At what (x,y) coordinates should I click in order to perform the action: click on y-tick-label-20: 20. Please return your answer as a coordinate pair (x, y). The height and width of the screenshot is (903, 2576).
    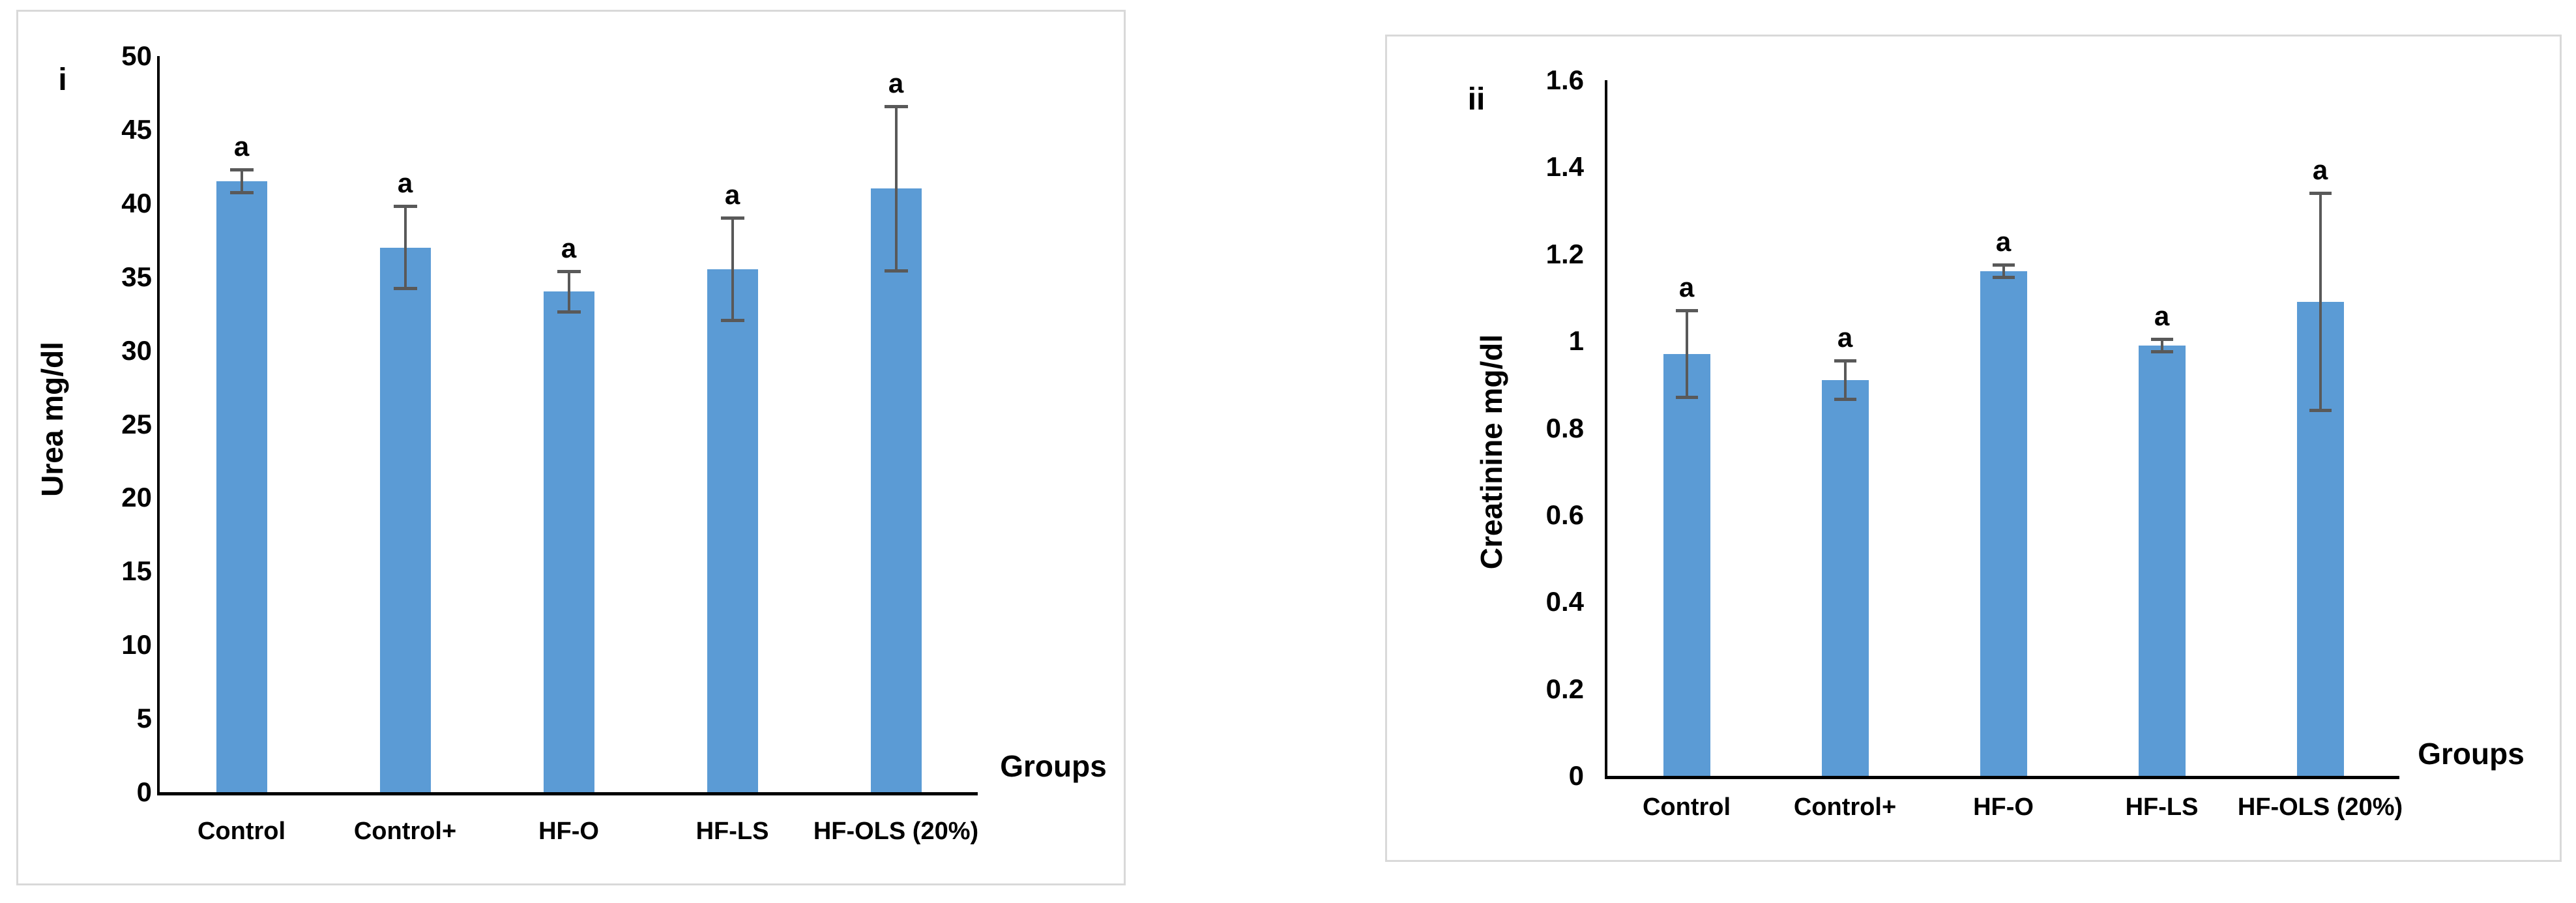
    Looking at the image, I should click on (136, 498).